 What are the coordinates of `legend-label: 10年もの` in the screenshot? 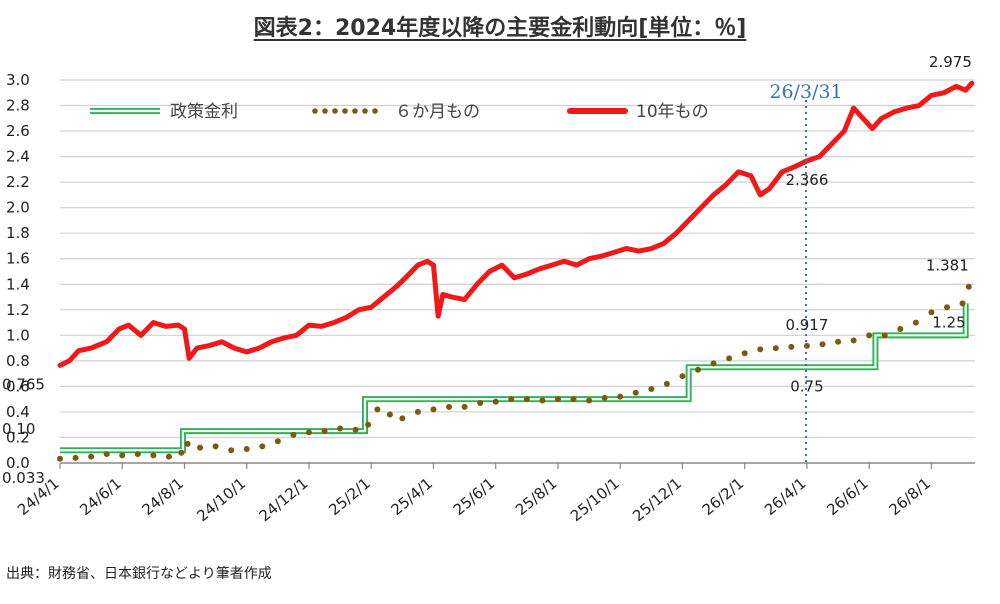 It's located at (672, 112).